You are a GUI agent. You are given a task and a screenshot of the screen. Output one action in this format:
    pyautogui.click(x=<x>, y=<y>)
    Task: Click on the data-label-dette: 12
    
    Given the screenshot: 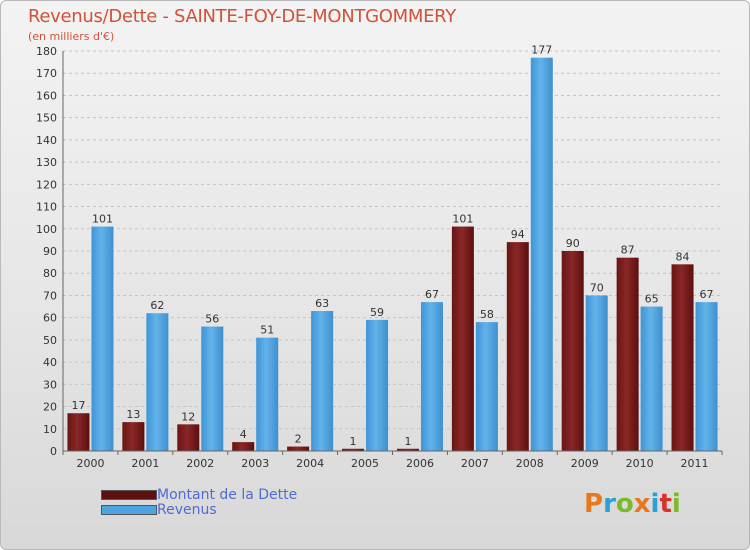 What is the action you would take?
    pyautogui.click(x=188, y=416)
    